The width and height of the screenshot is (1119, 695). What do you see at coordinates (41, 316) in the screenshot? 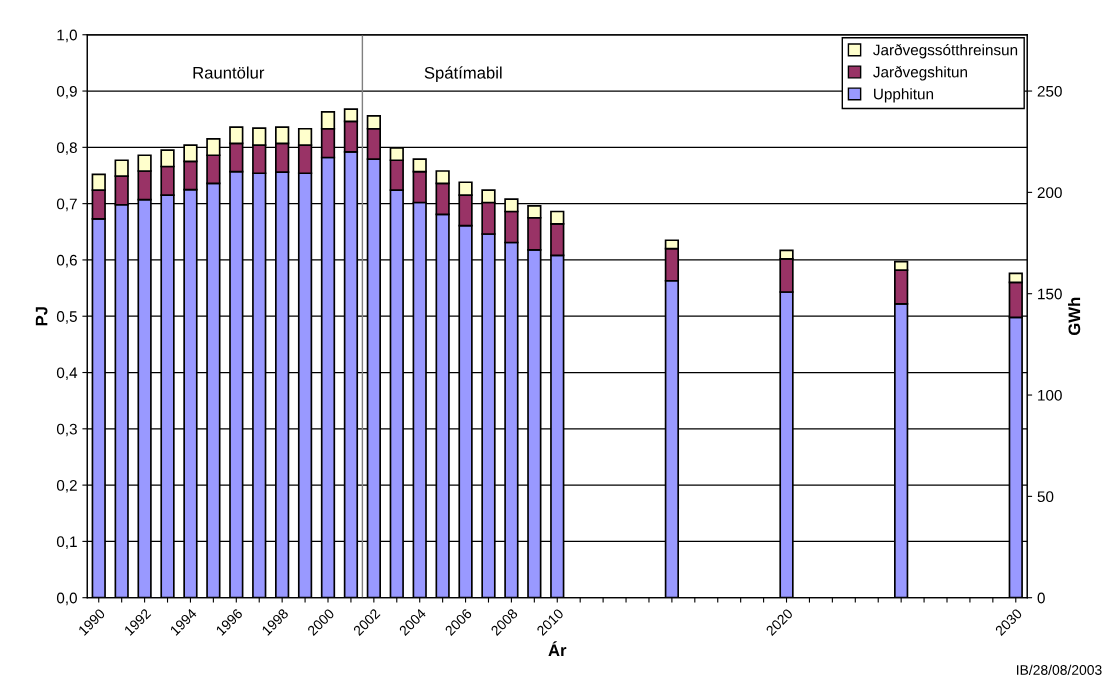
I see `y-axis-title: PJ` at bounding box center [41, 316].